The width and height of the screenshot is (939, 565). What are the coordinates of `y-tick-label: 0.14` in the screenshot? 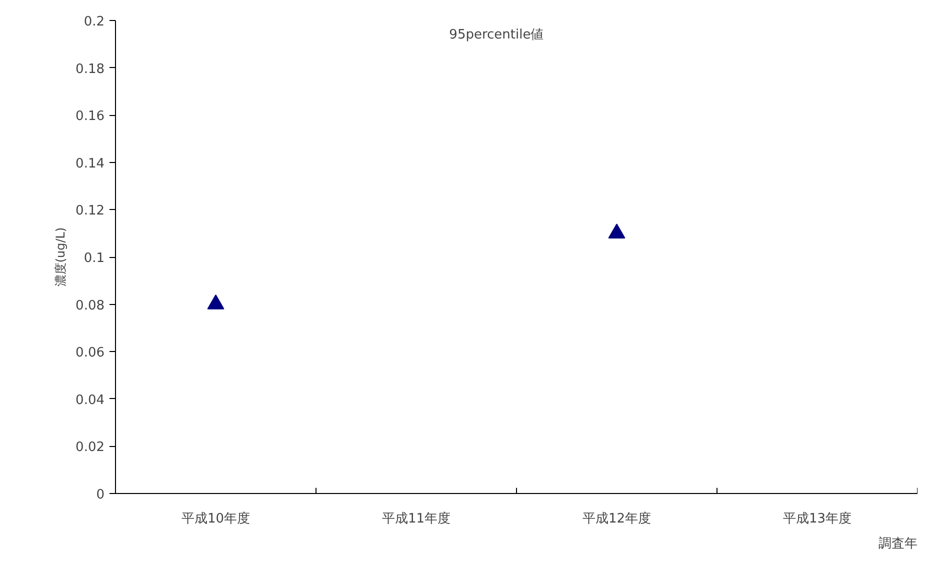 It's located at (90, 164).